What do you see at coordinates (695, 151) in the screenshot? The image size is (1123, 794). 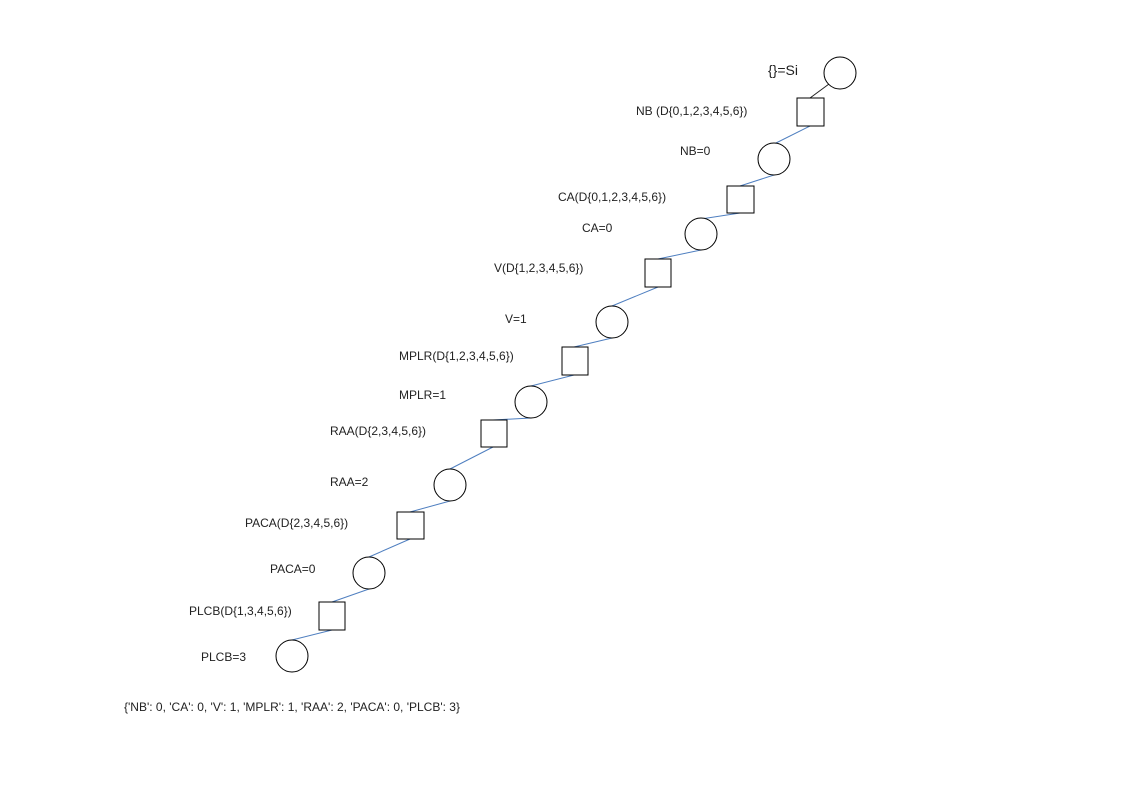 I see `assignment-label: NB=0` at bounding box center [695, 151].